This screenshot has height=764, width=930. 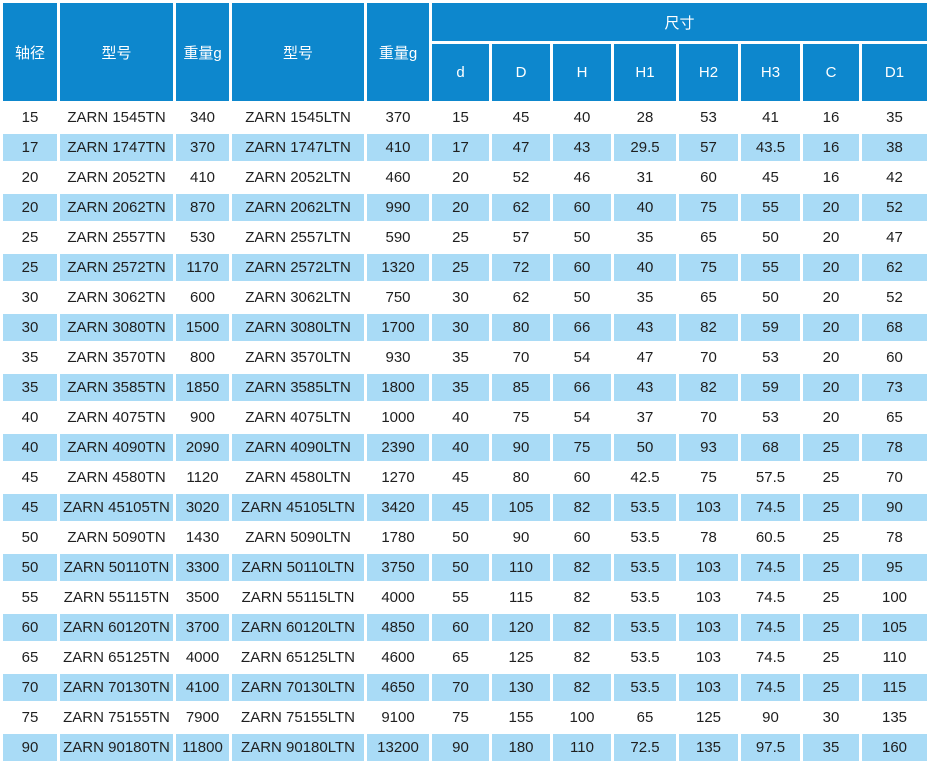 What do you see at coordinates (202, 357) in the screenshot?
I see `value-cell: 800` at bounding box center [202, 357].